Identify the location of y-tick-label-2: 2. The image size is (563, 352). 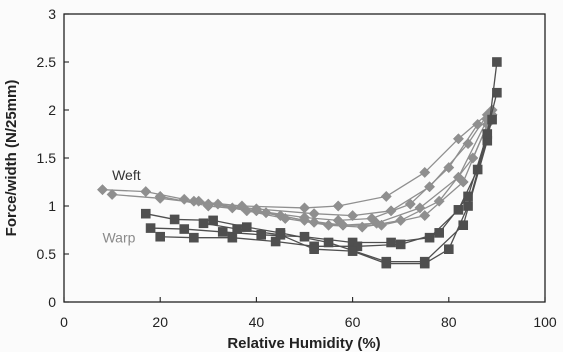
(52, 110).